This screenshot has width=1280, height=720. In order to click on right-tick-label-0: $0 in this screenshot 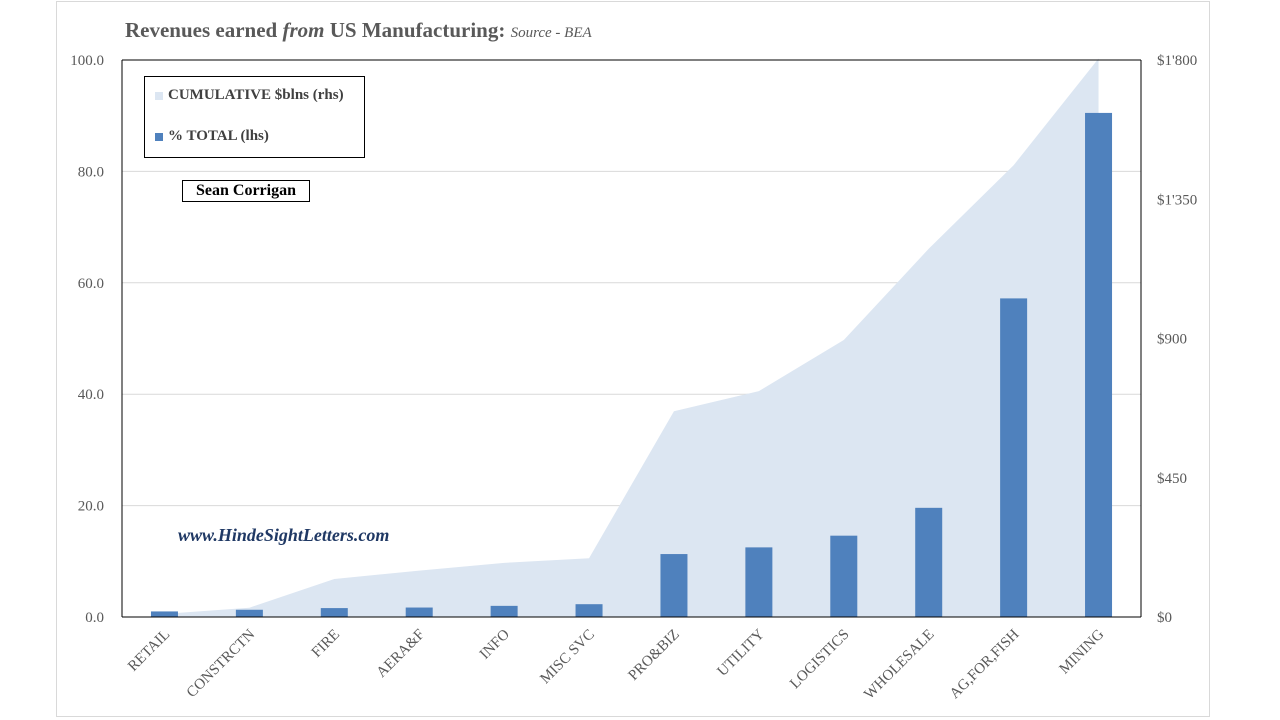, I will do `click(1164, 618)`.